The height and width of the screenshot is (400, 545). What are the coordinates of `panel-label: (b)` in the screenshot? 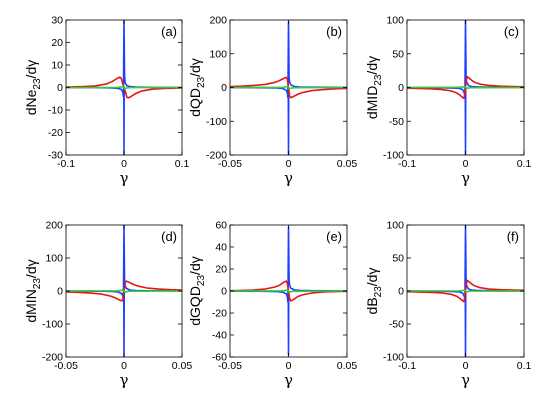 It's located at (334, 31).